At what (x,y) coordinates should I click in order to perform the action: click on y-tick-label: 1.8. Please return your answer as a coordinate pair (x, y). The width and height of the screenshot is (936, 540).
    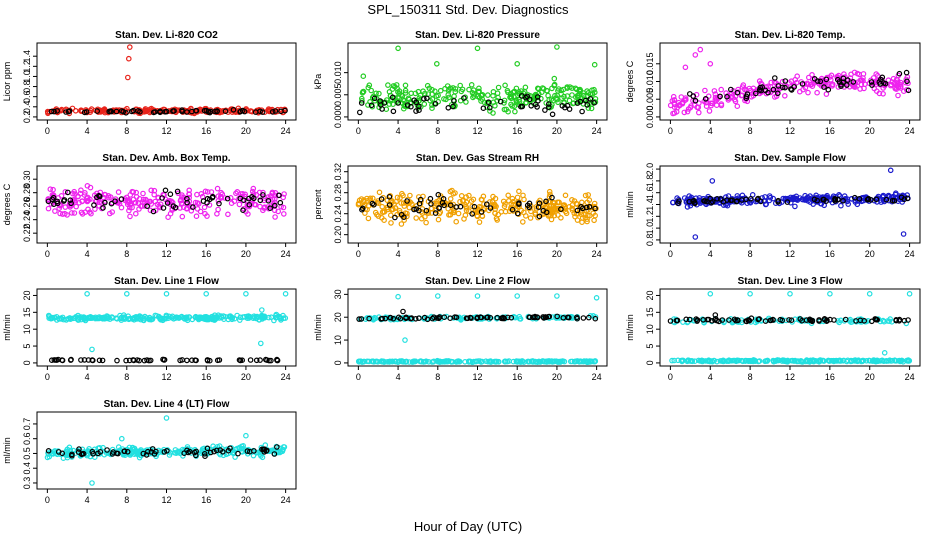
    Looking at the image, I should click on (650, 181).